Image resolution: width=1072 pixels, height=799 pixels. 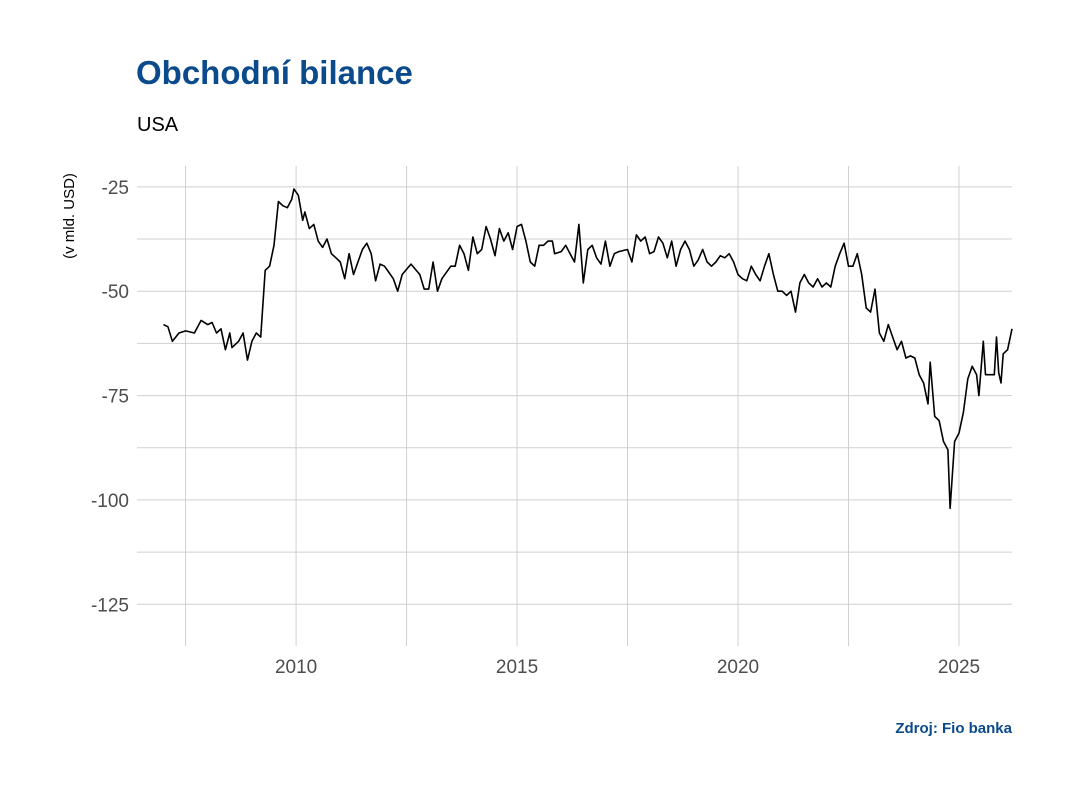 What do you see at coordinates (627, 667) in the screenshot?
I see `x-axis-ticks: 2010 2015 2020 2025` at bounding box center [627, 667].